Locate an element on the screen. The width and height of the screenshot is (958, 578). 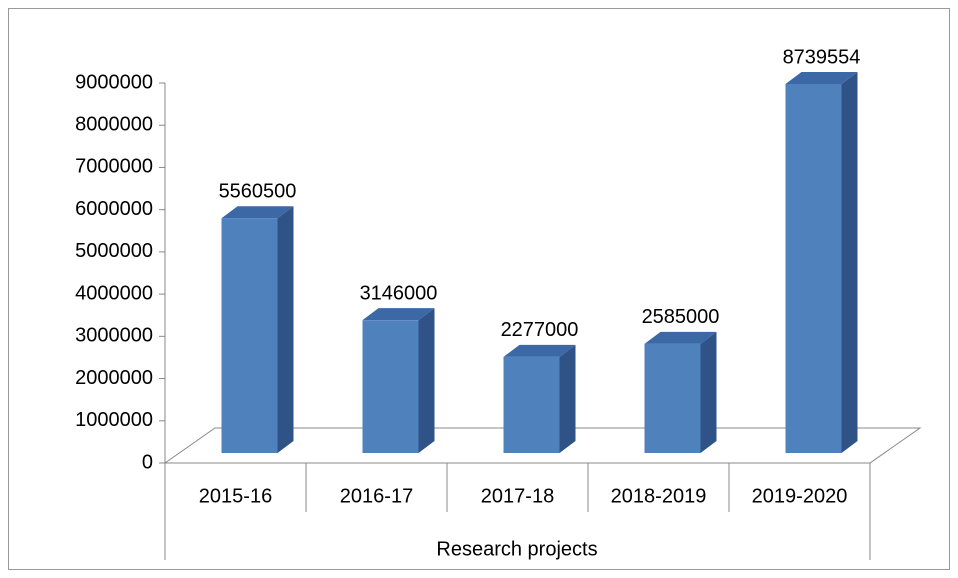
data-label: 8739554 is located at coordinates (822, 57).